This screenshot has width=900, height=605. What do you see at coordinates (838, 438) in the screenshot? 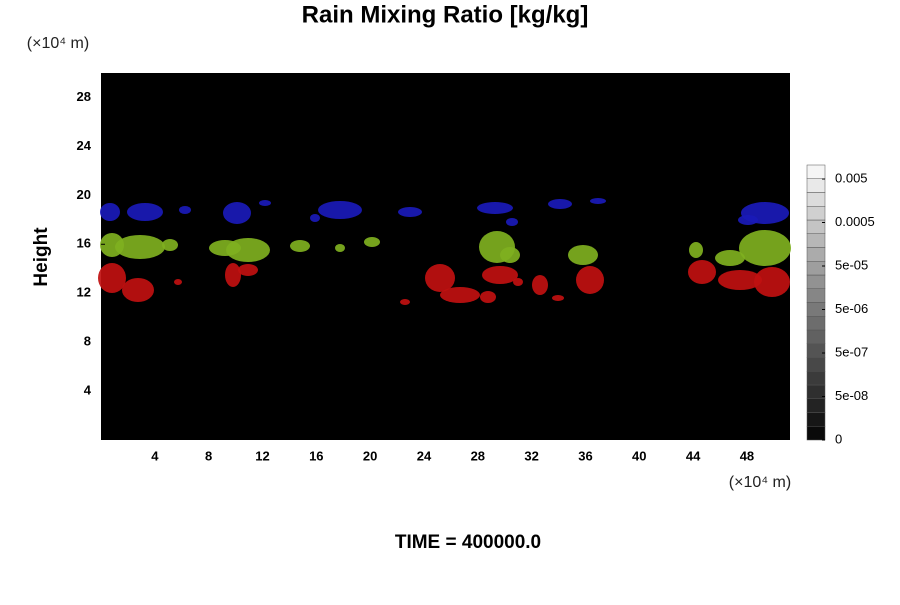
I see `colorbar-label: 0` at bounding box center [838, 438].